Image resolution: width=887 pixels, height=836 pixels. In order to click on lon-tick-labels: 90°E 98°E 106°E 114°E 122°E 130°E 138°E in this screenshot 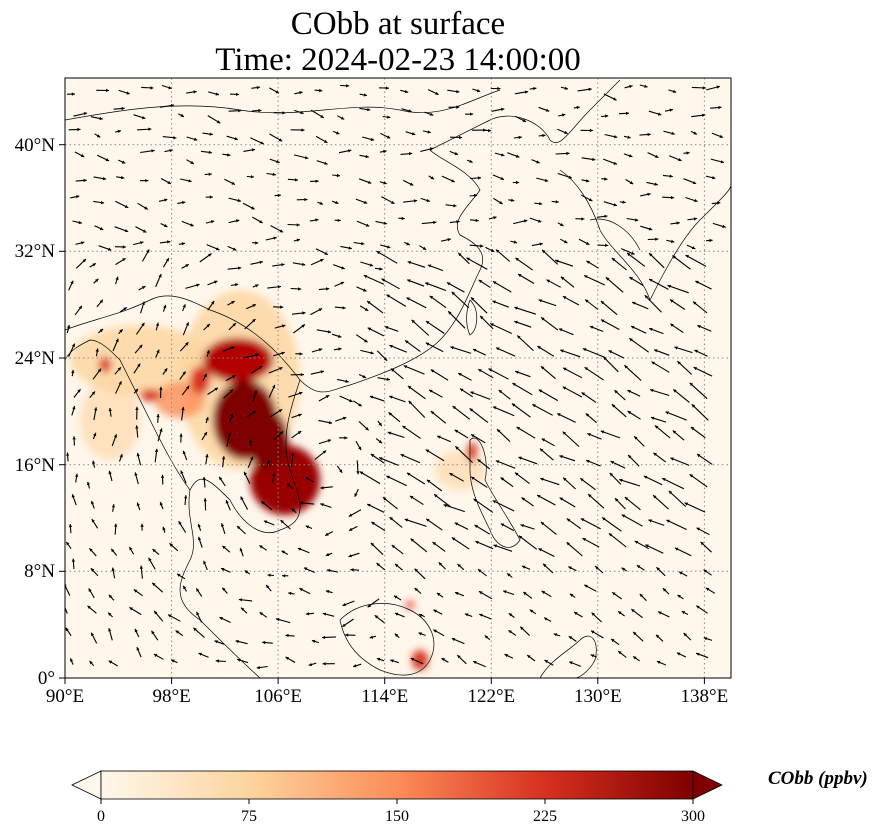, I will do `click(387, 696)`.